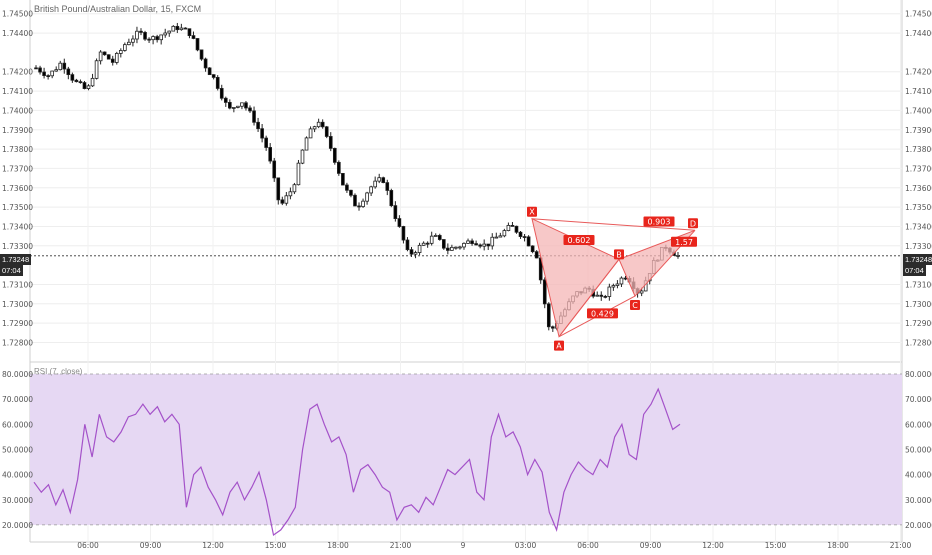 This screenshot has height=555, width=932. I want to click on time-tick-label: 09:00, so click(151, 545).